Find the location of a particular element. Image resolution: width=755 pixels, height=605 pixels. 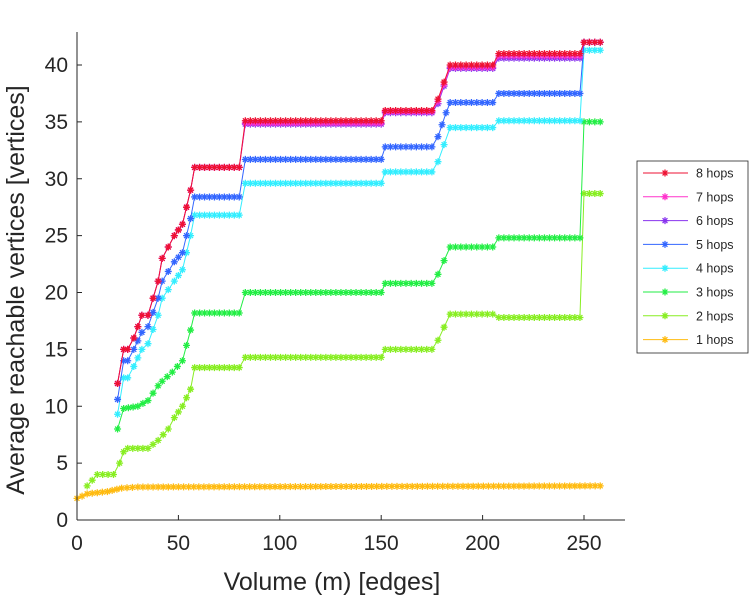

legend-marker is located at coordinates (665, 268).